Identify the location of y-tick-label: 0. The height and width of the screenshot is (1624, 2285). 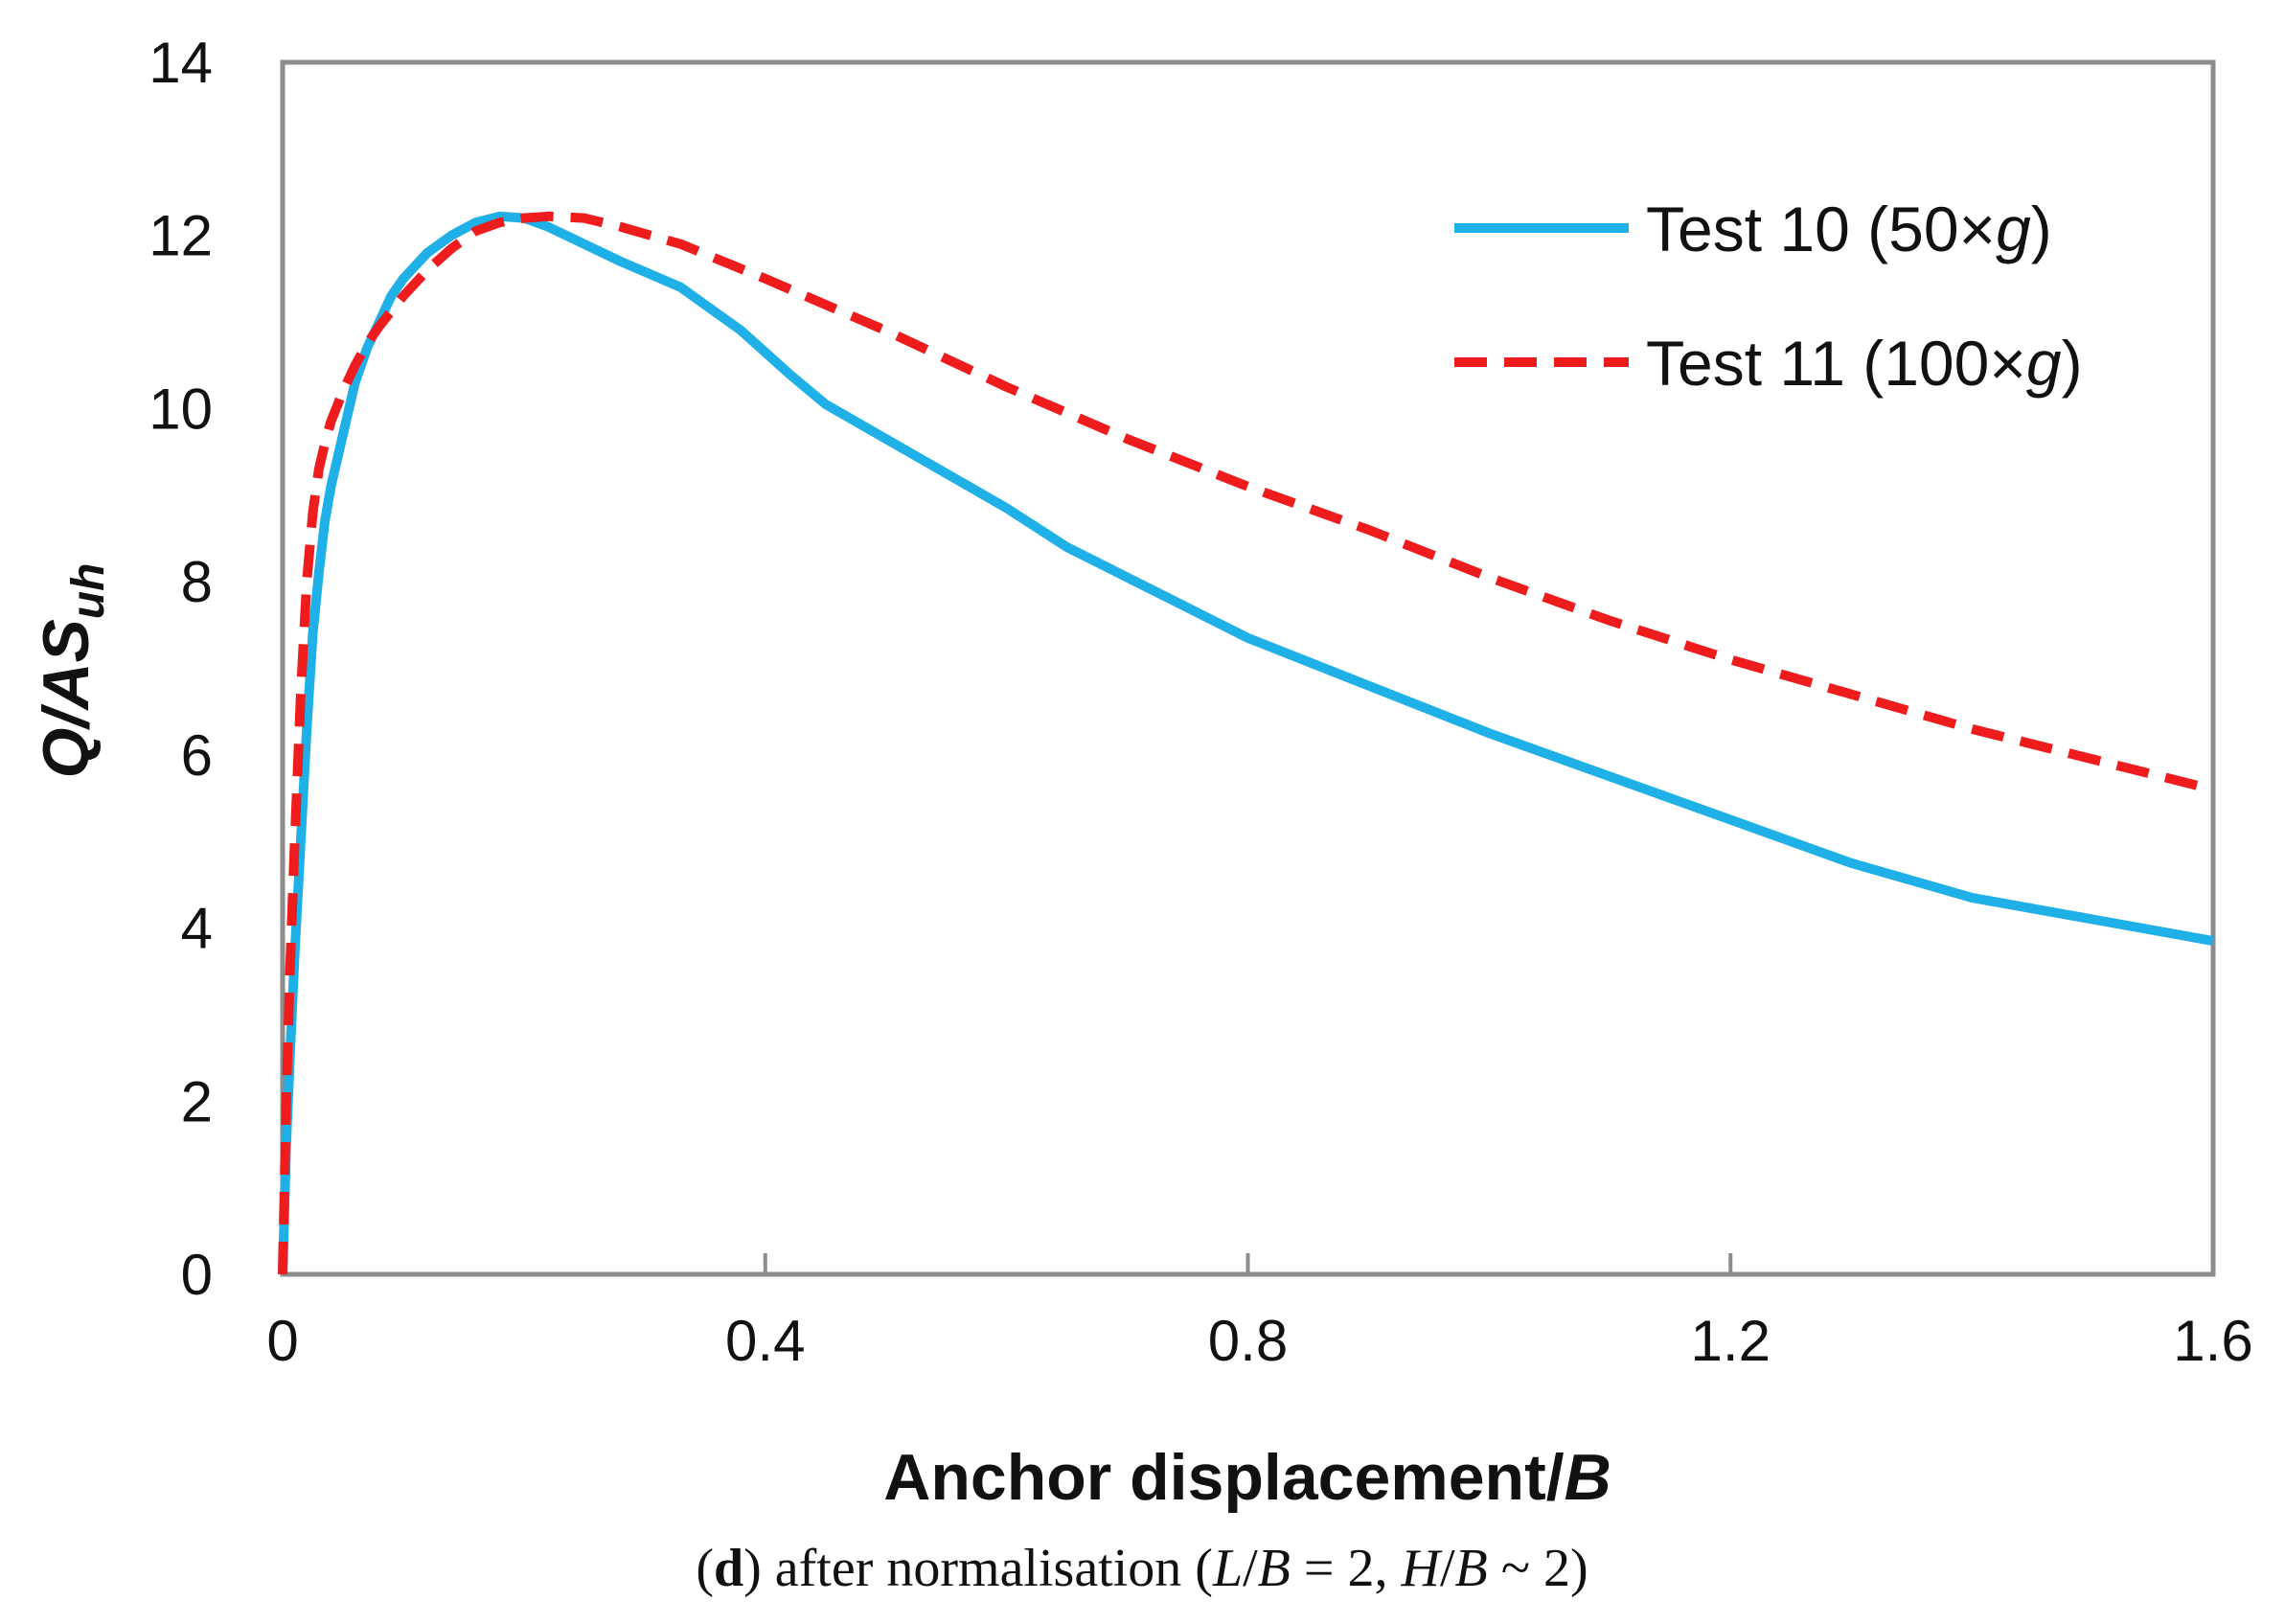
(197, 1275).